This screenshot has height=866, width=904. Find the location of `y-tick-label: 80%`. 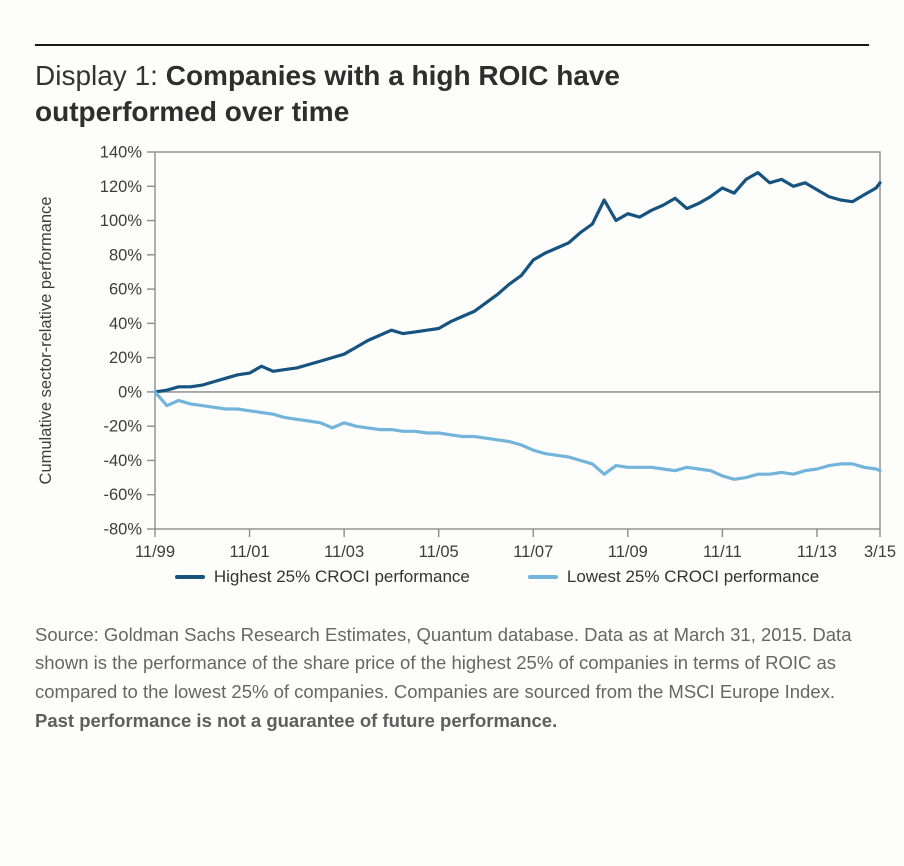

y-tick-label: 80% is located at coordinates (125, 255).